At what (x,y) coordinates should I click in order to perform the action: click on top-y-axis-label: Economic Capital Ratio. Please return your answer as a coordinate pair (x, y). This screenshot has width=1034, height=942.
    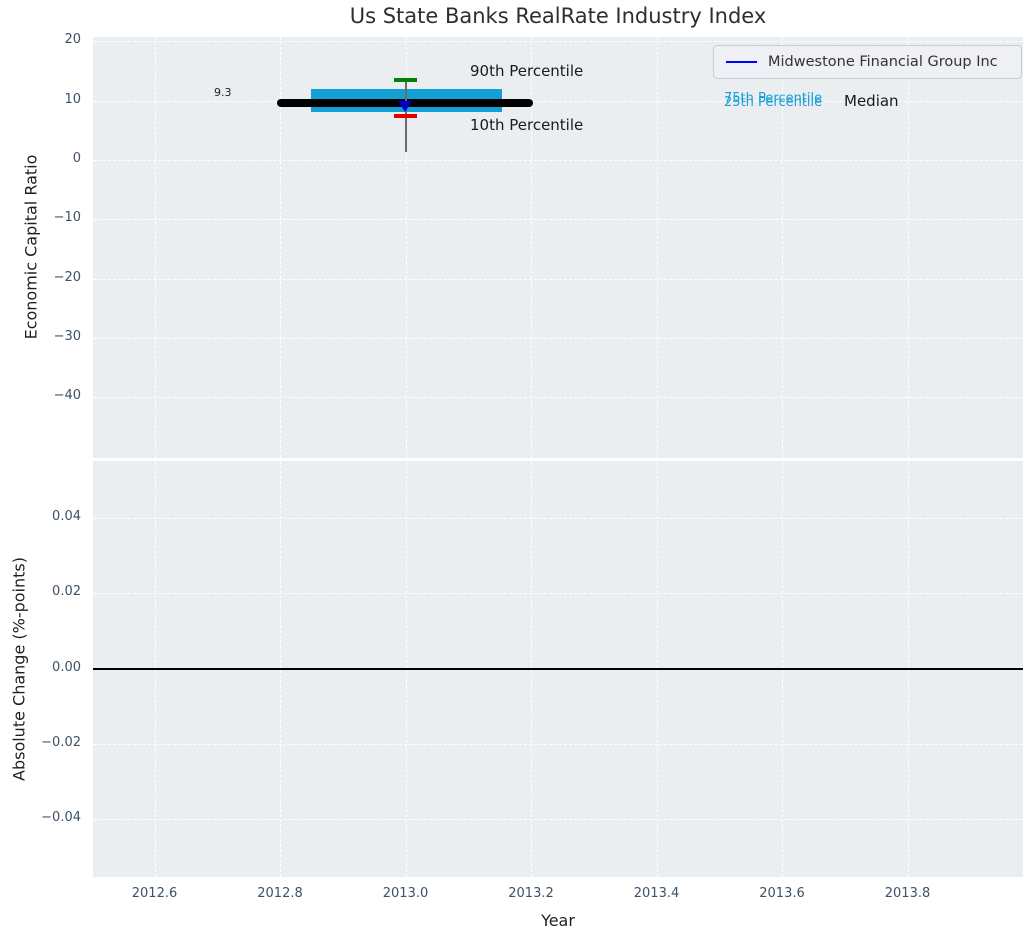
    Looking at the image, I should click on (31, 247).